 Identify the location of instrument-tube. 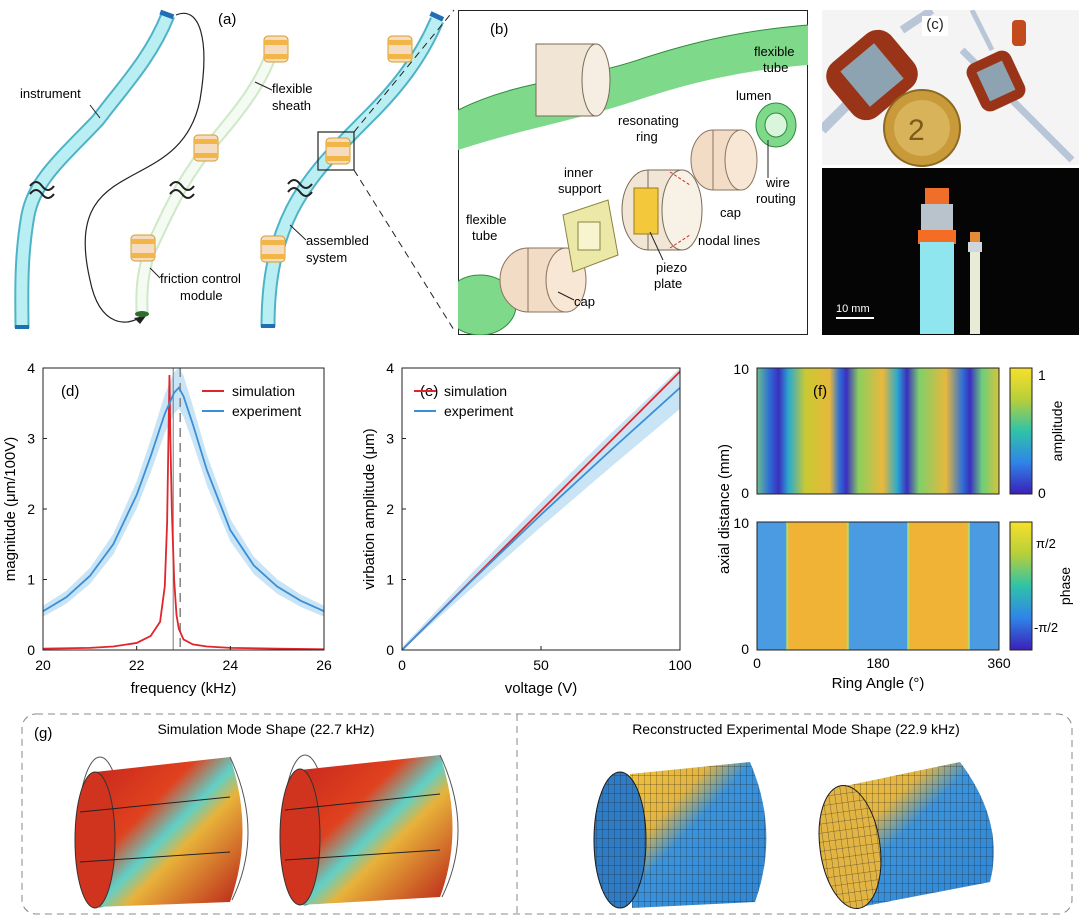
(94, 169).